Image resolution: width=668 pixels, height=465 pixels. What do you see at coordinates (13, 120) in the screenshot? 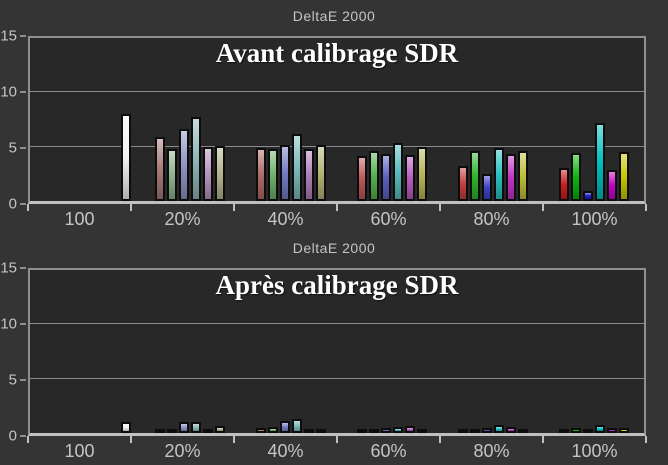
I see `y-axis: 0 5 10 15` at bounding box center [13, 120].